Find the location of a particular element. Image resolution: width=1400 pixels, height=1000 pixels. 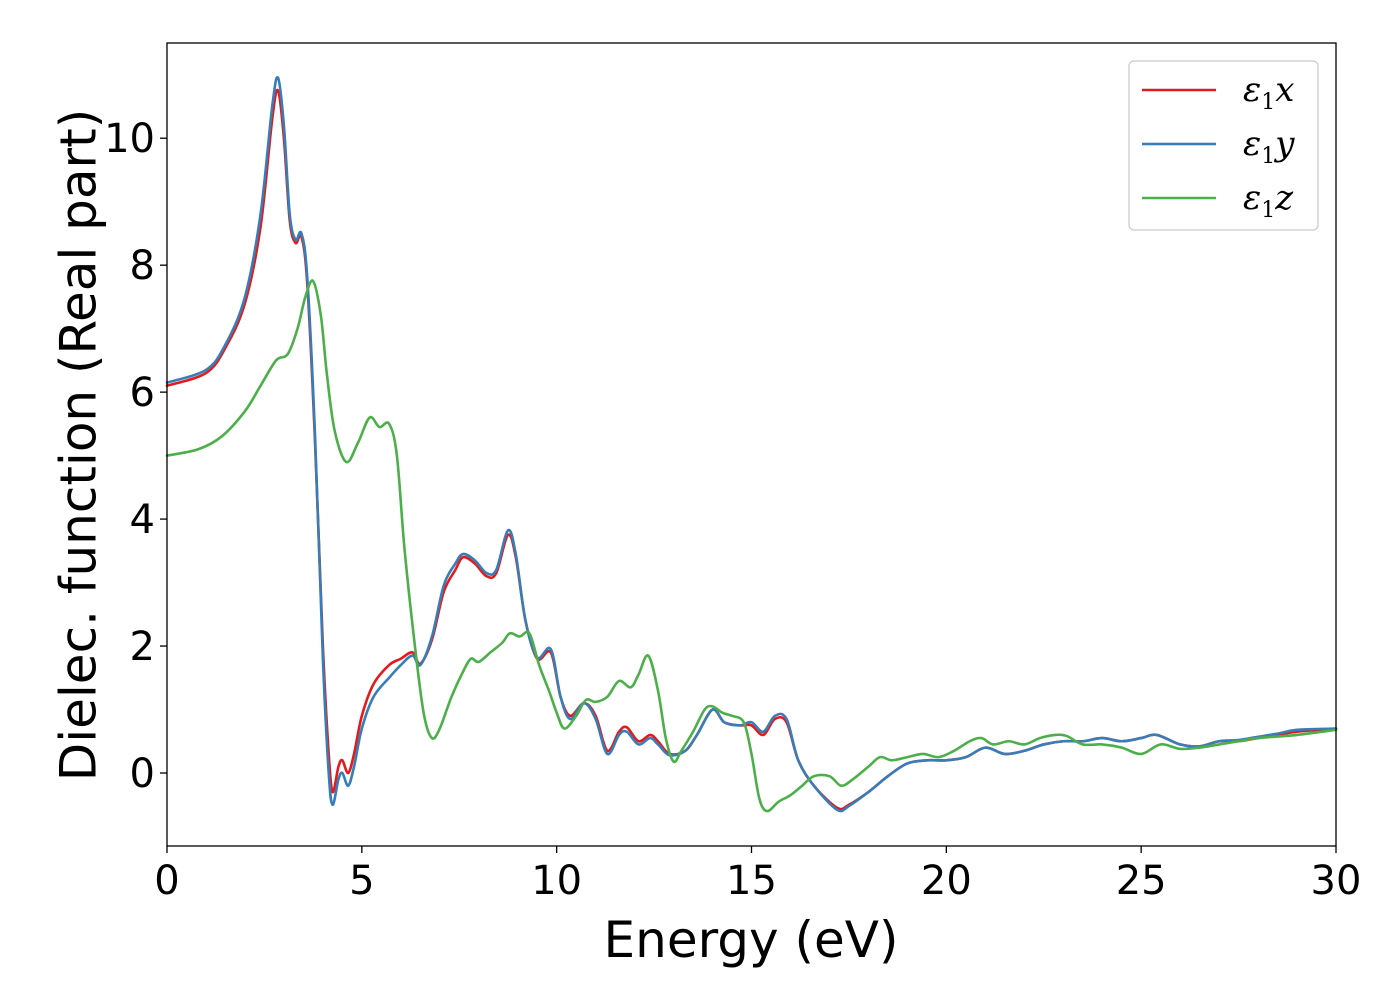

x-tick-label: 15 is located at coordinates (751, 881).